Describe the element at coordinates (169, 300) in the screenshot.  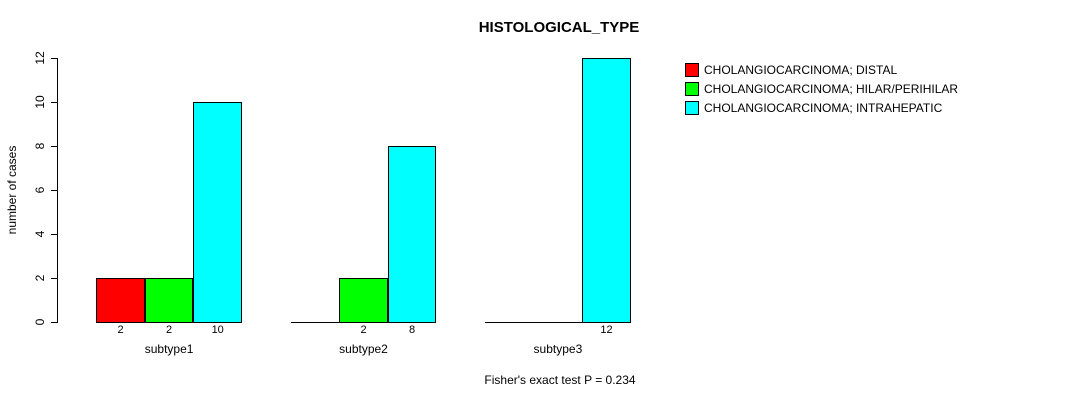
I see `bar-subtype1-series1` at that location.